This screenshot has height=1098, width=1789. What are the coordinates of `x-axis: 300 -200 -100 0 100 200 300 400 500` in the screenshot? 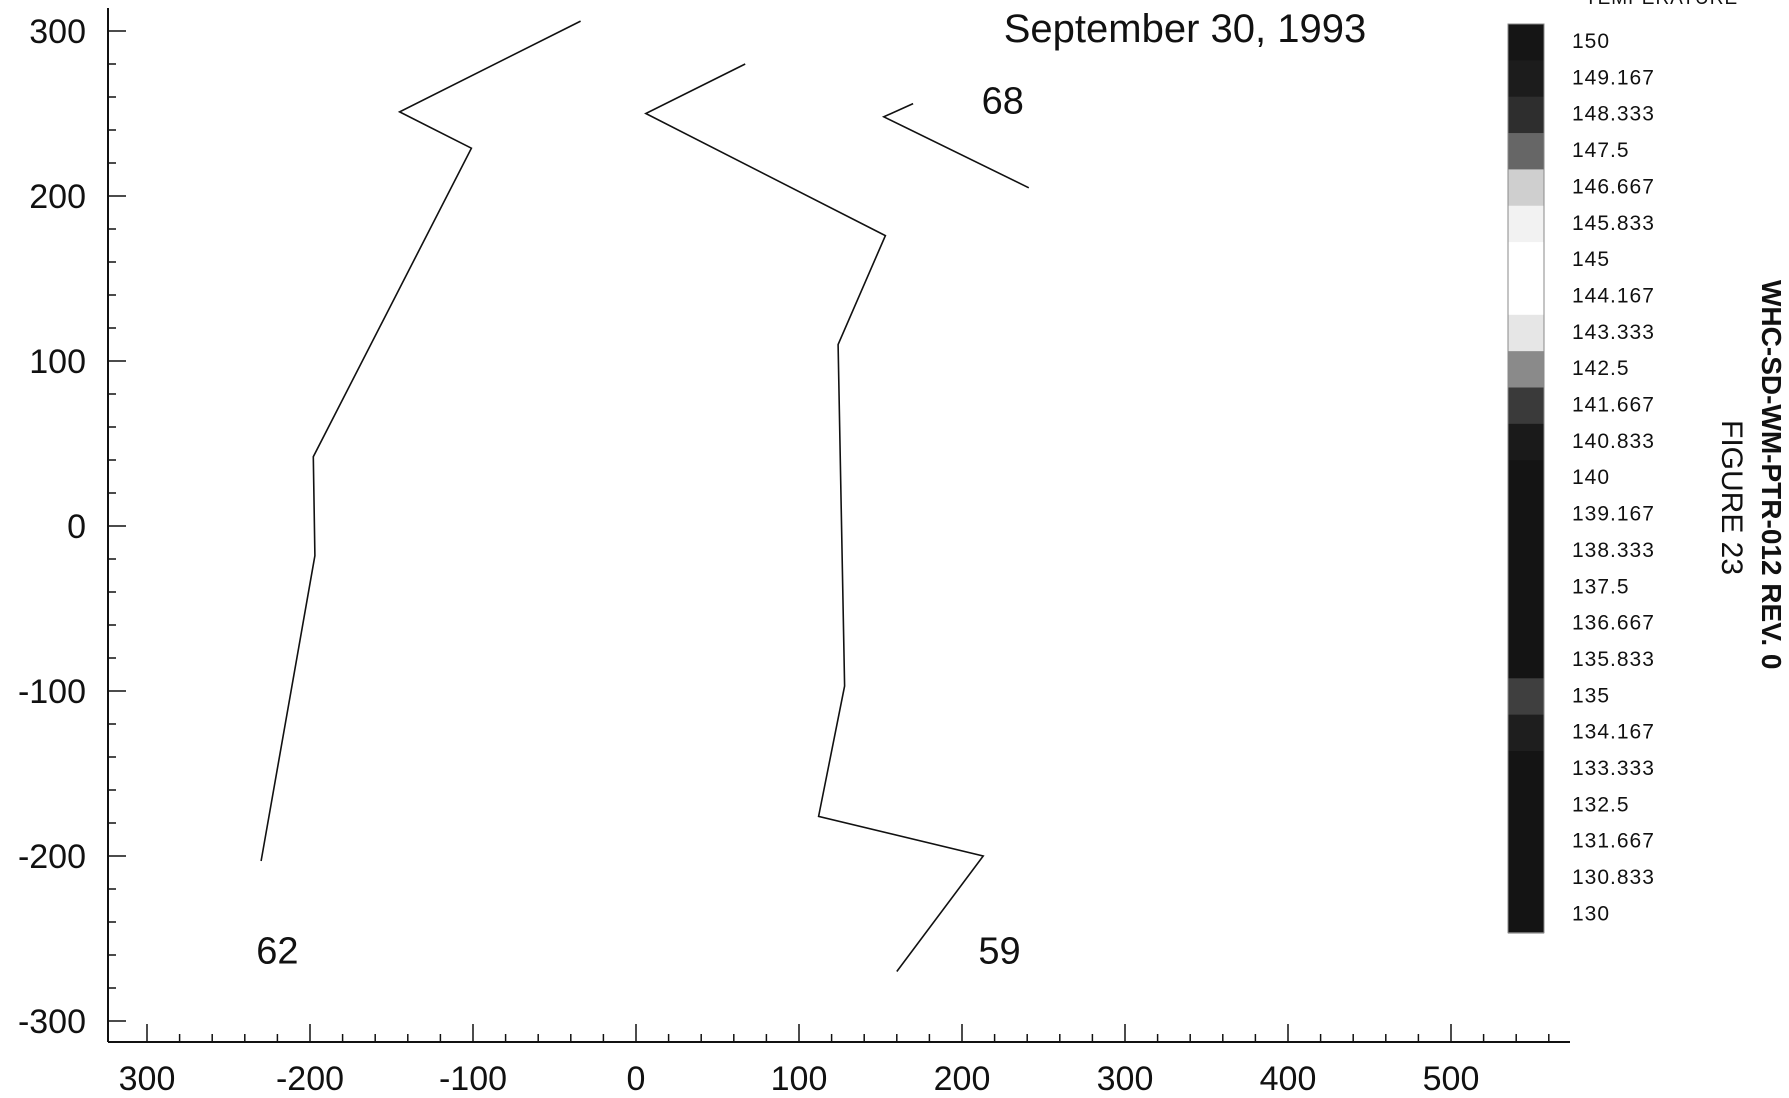 It's located at (839, 1061).